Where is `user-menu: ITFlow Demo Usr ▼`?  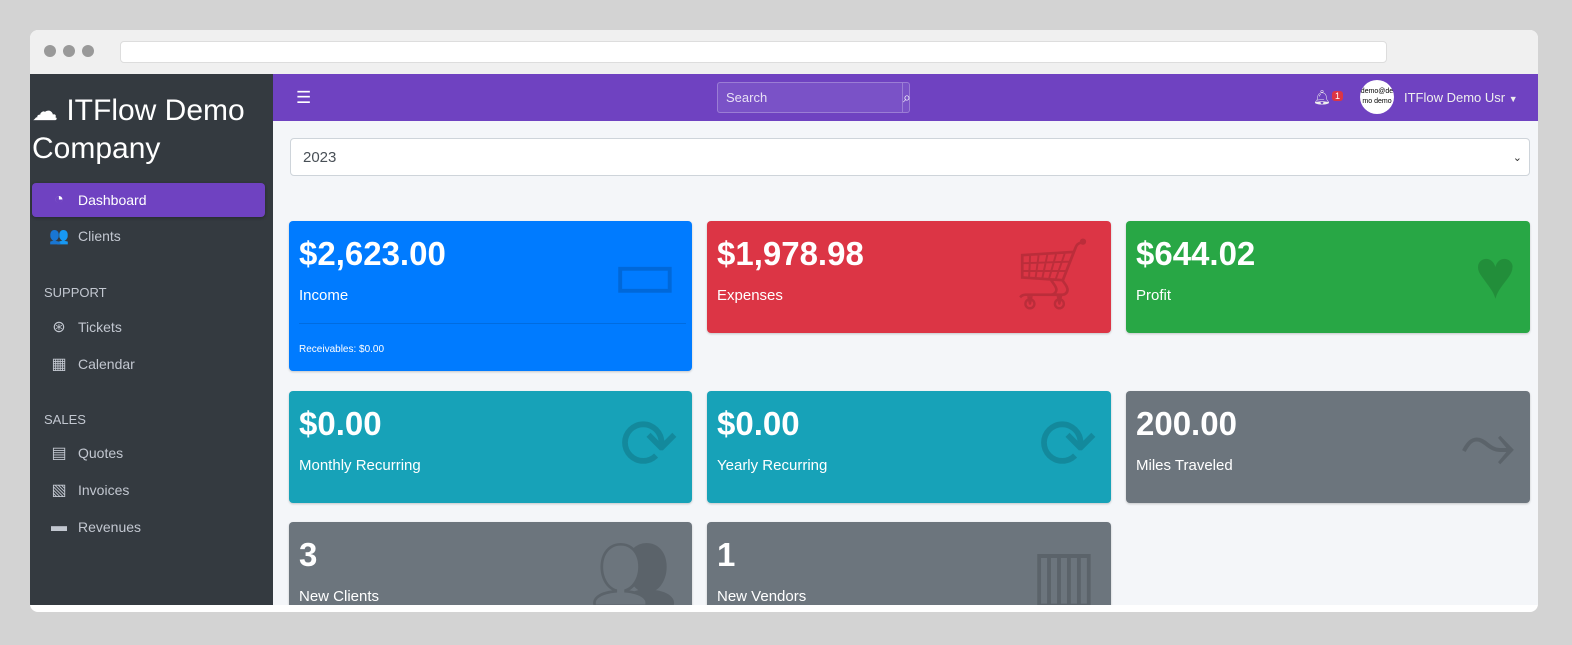 user-menu: ITFlow Demo Usr ▼ is located at coordinates (1461, 97).